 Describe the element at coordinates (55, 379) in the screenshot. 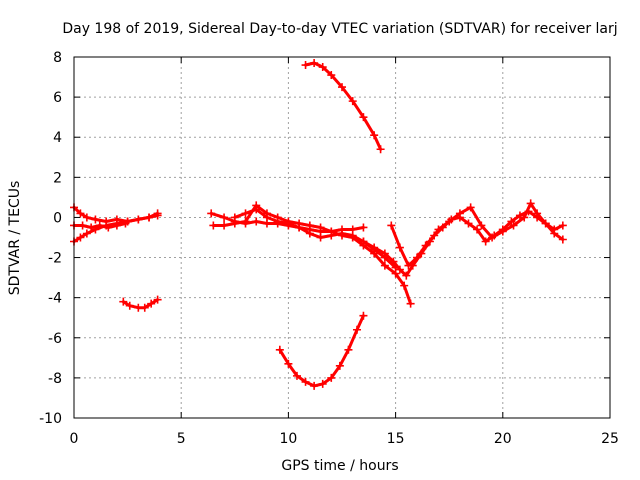

I see `y-tick-label: -8` at that location.